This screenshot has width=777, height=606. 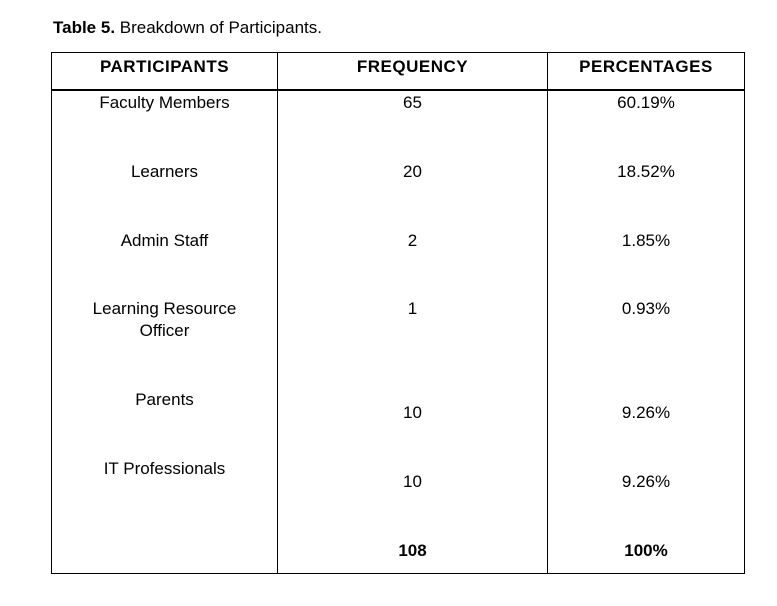 I want to click on table-caption: Table 5. Breakdown of Participants., so click(x=187, y=28).